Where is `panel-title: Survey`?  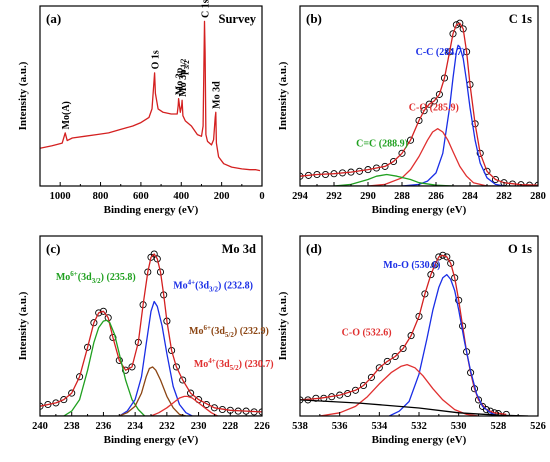 panel-title: Survey is located at coordinates (238, 19).